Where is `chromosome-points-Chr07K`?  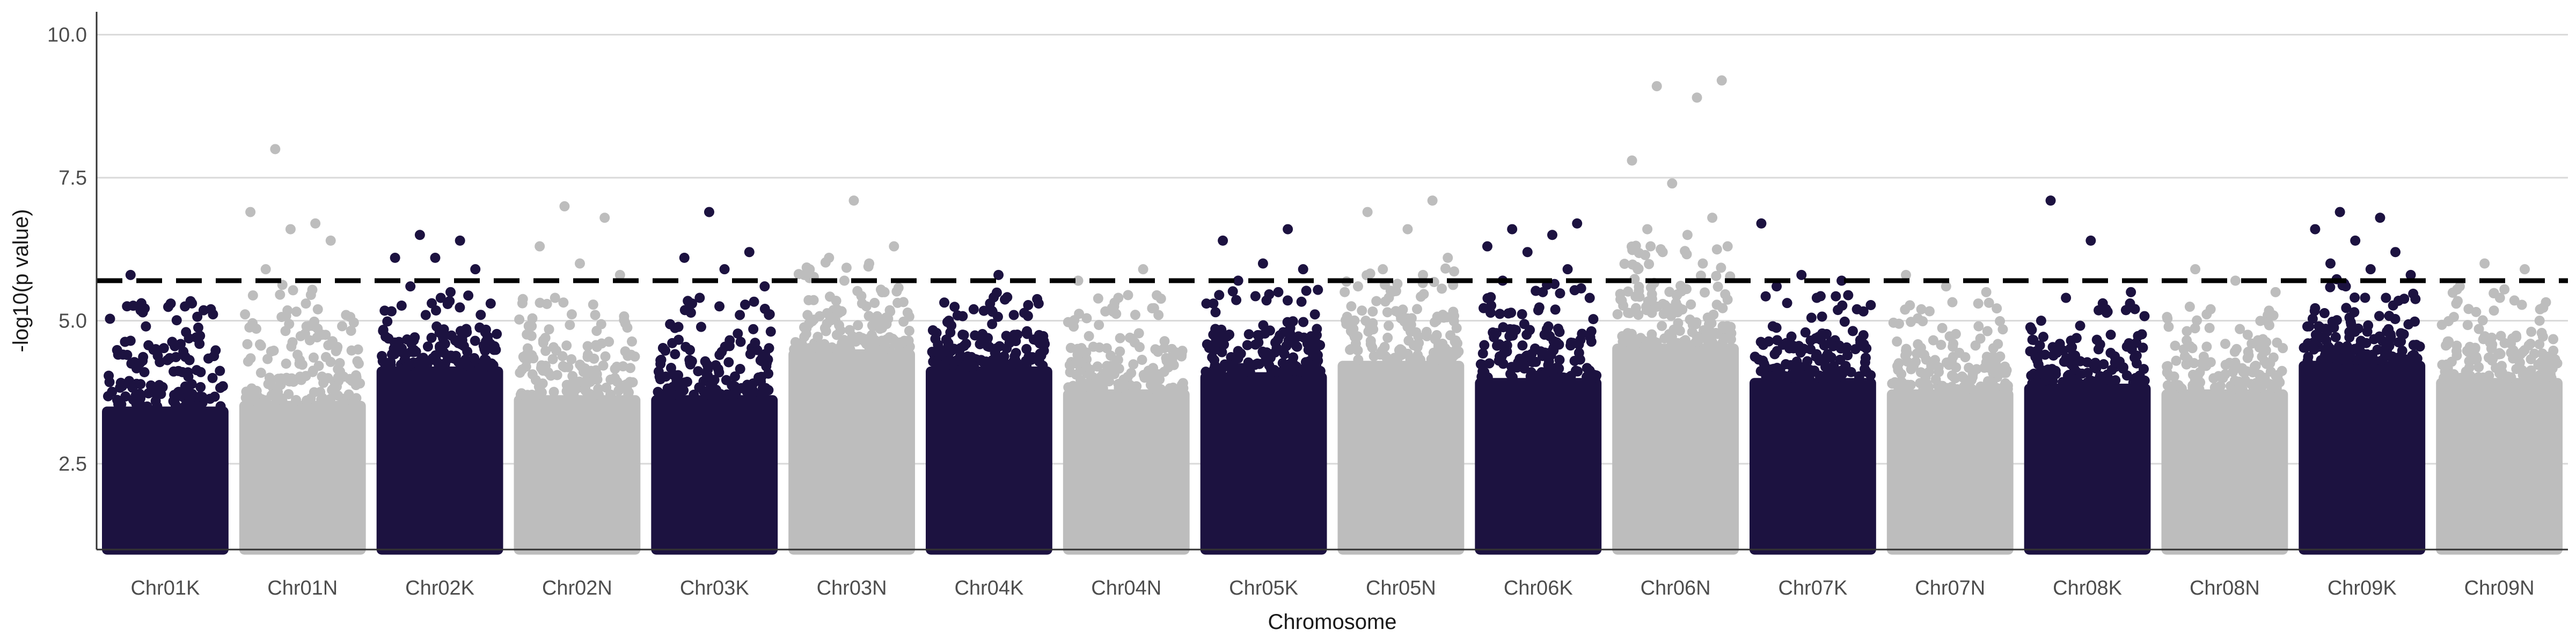
chromosome-points-Chr07K is located at coordinates (1813, 386).